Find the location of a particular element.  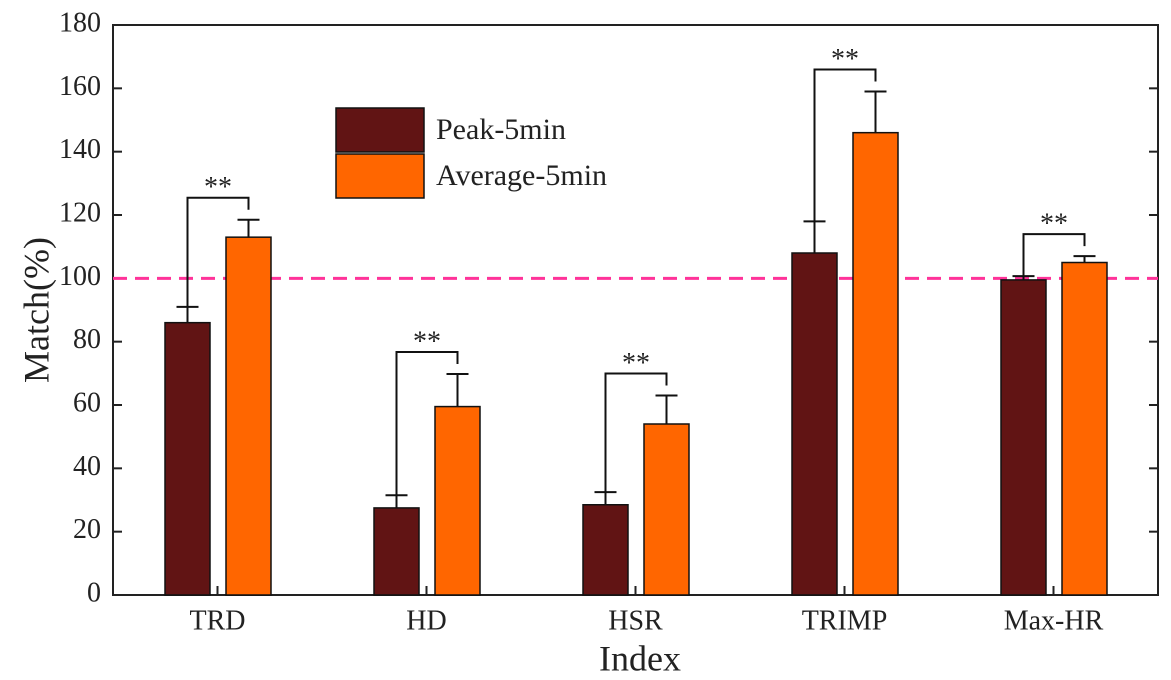

x-tick-label: HD is located at coordinates (426, 620).